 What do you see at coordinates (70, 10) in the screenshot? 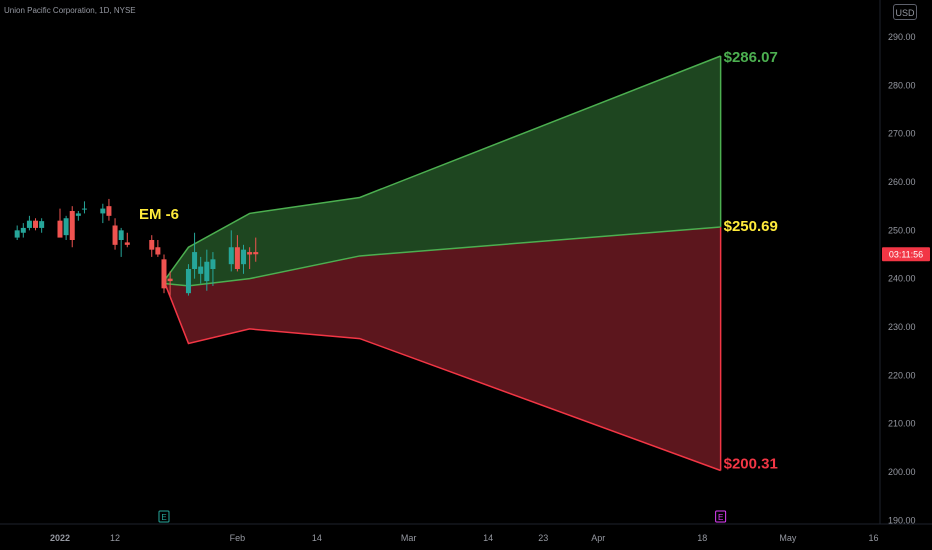
I see `symbol-header: Union Pacific Corporation, 1D, NYSE` at bounding box center [70, 10].